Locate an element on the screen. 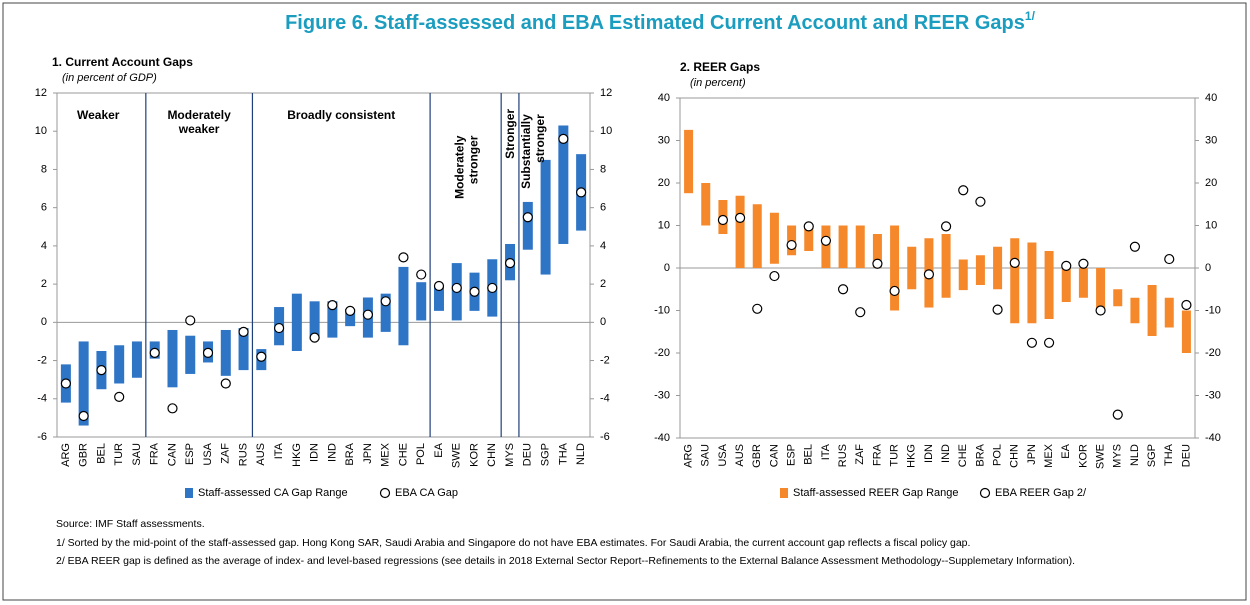  x-tick-label: EA is located at coordinates (439, 449).